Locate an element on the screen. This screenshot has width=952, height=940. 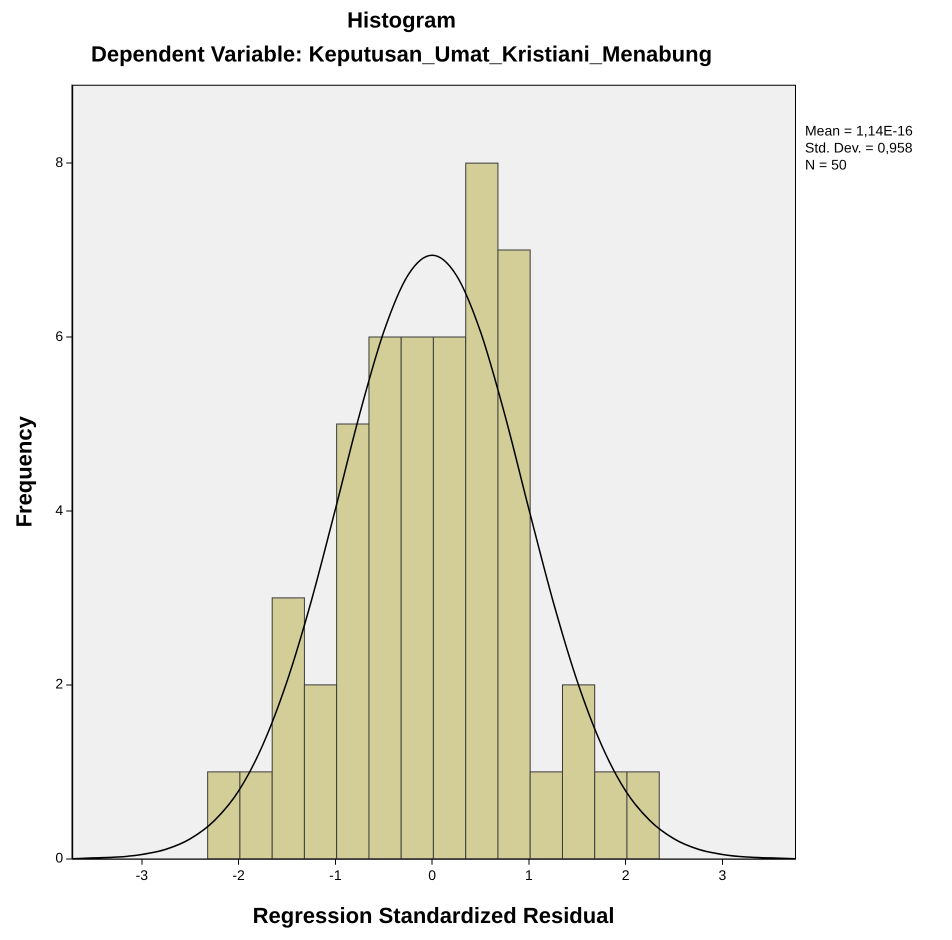
x-tick-label: 1 is located at coordinates (529, 875).